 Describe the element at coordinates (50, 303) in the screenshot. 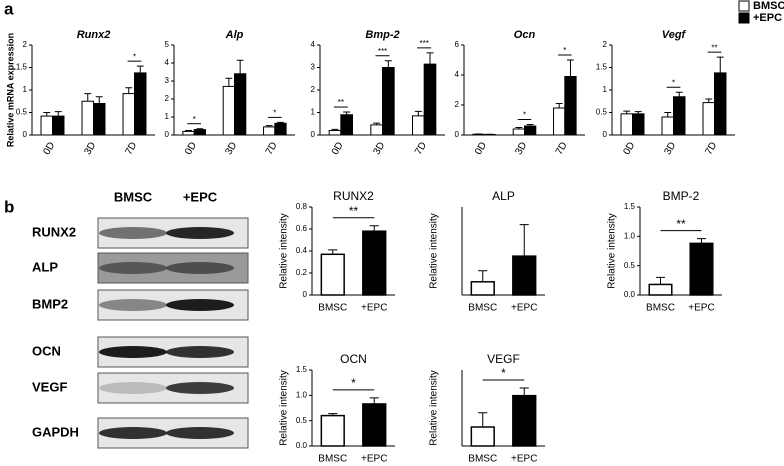

I see `blot-row-label: BMP2` at that location.